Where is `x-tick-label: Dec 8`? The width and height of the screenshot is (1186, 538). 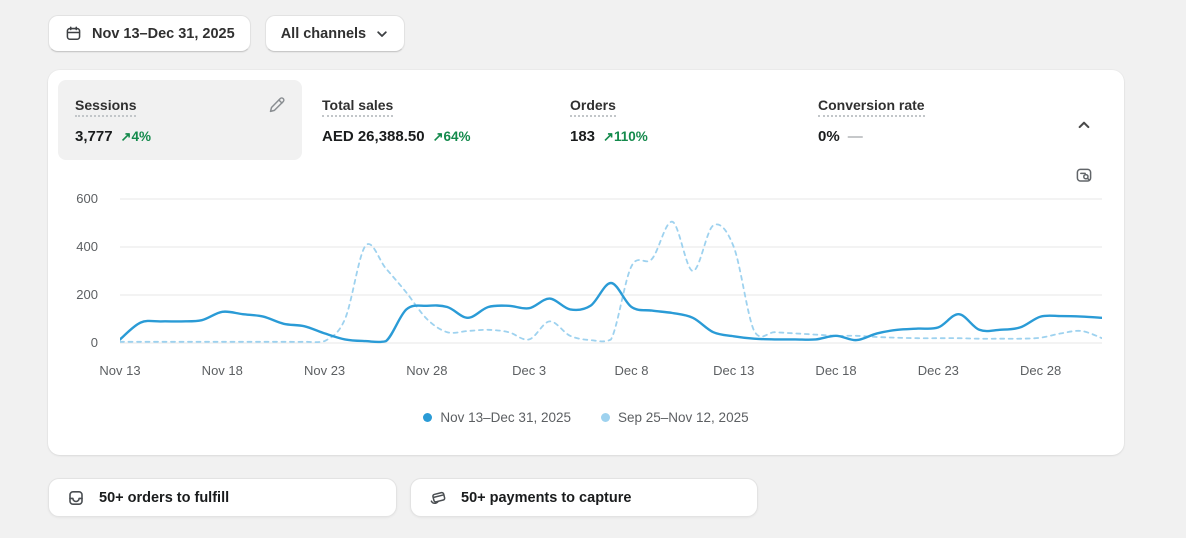 x-tick-label: Dec 8 is located at coordinates (631, 370).